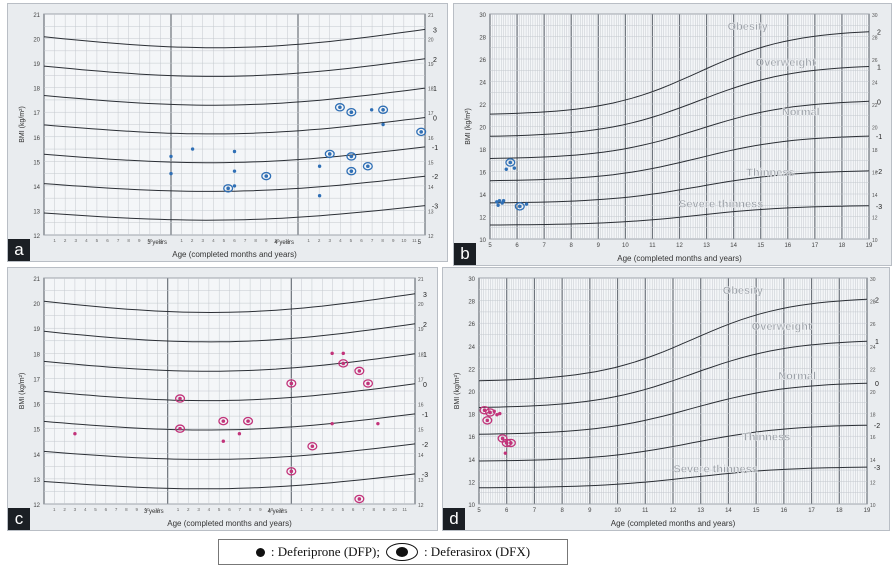 The height and width of the screenshot is (565, 896). Describe the element at coordinates (36, 163) in the screenshot. I see `y-tick-label: 15` at that location.